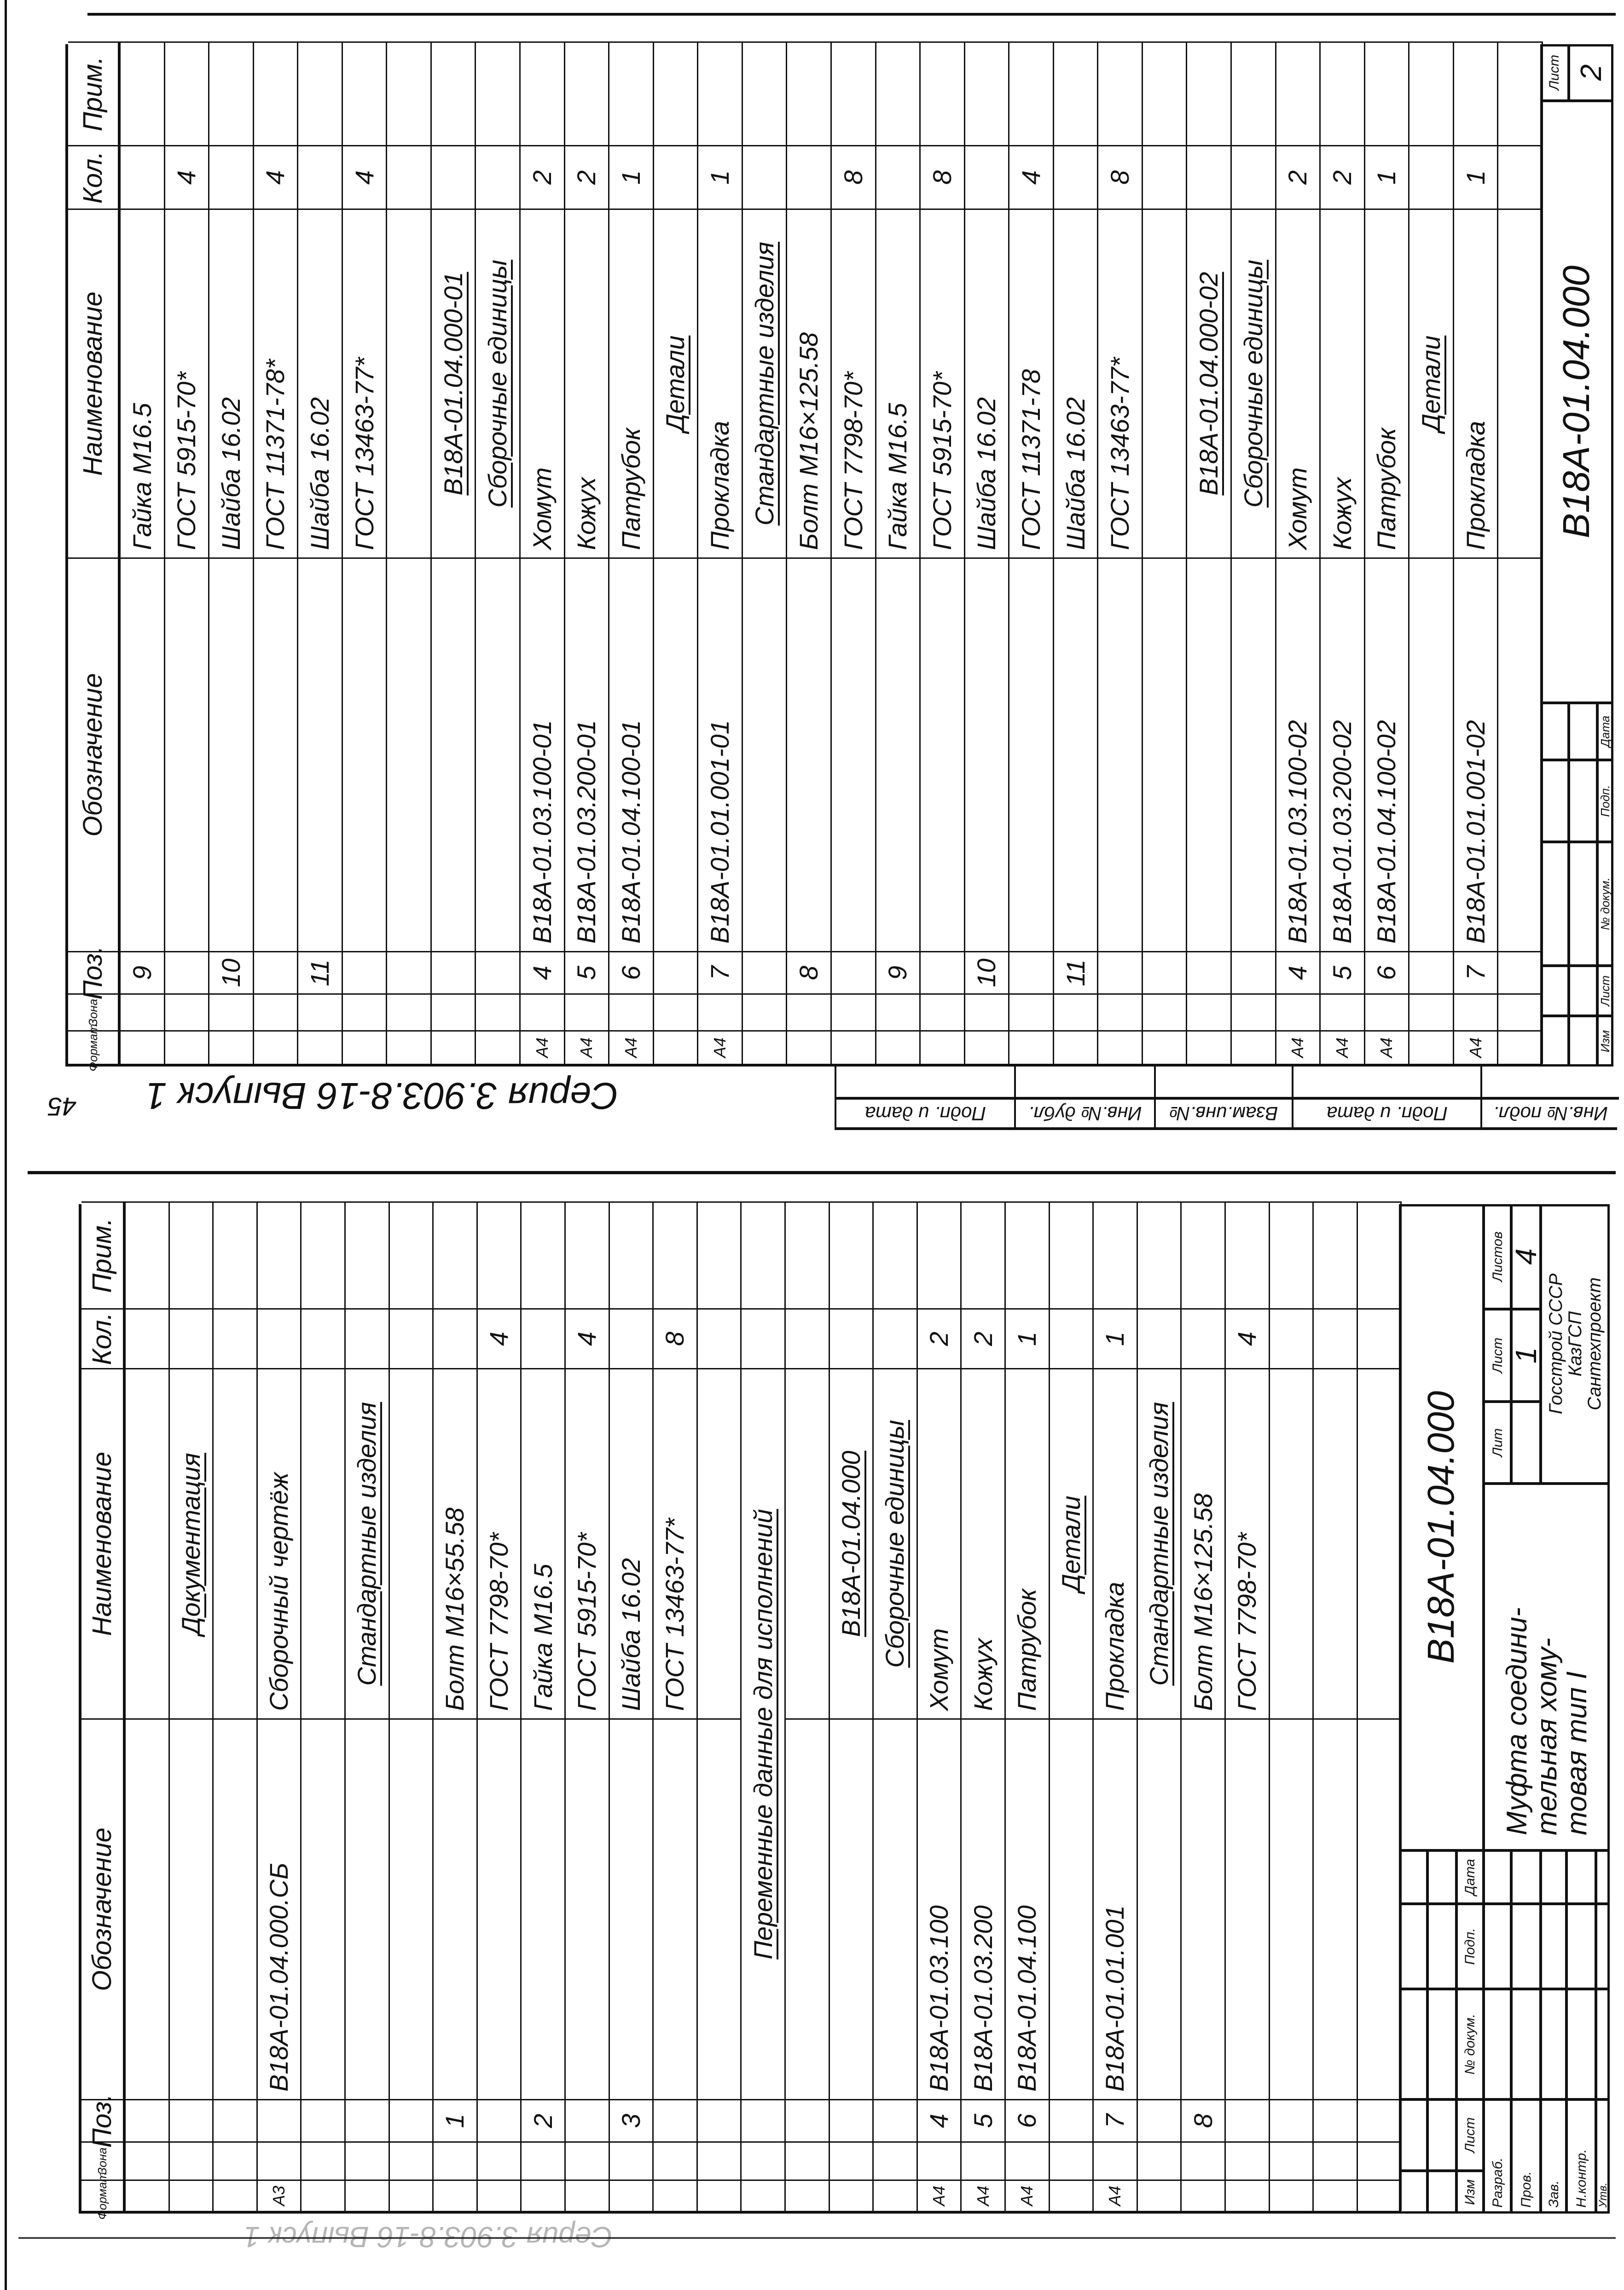  I want to click on revision-grid-label: № докум., so click(1605, 904).